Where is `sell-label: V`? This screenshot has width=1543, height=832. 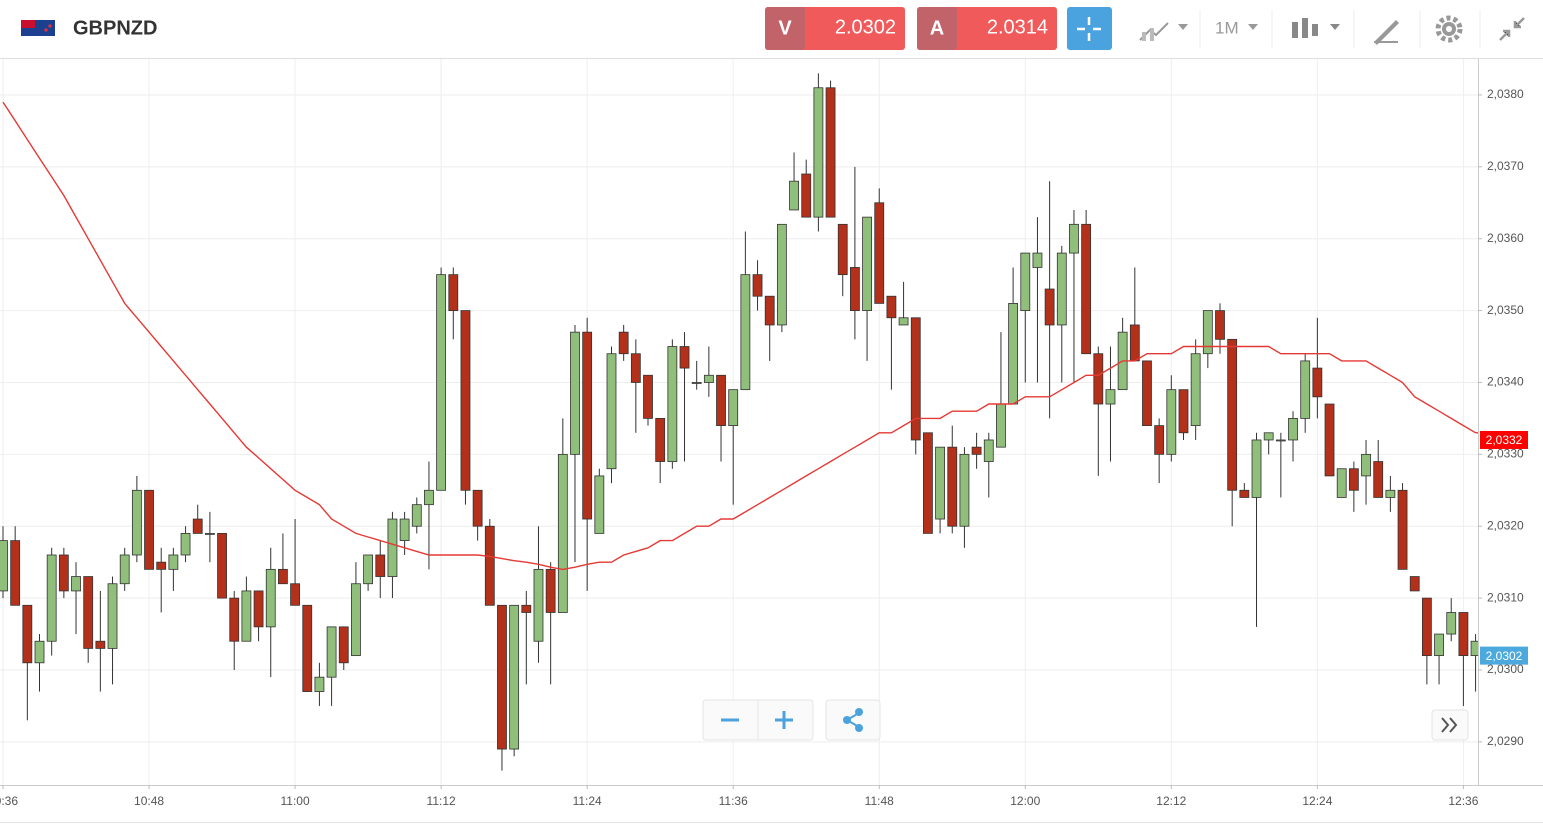 sell-label: V is located at coordinates (785, 28).